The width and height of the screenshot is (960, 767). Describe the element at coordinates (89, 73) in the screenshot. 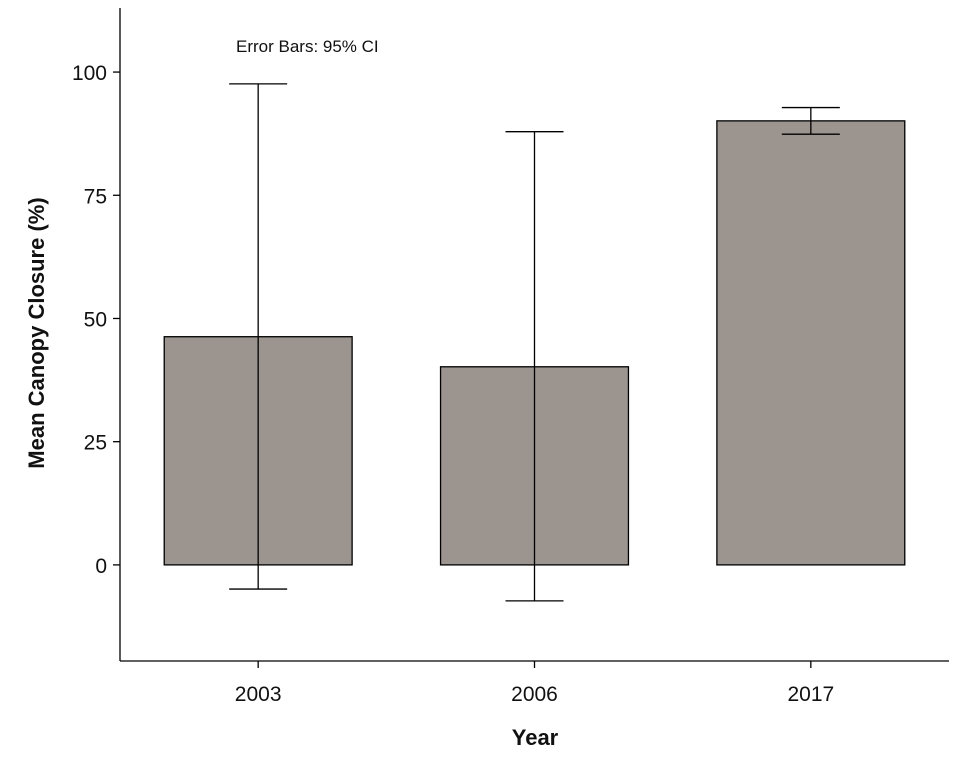

I see `y-tick-label: 100` at that location.